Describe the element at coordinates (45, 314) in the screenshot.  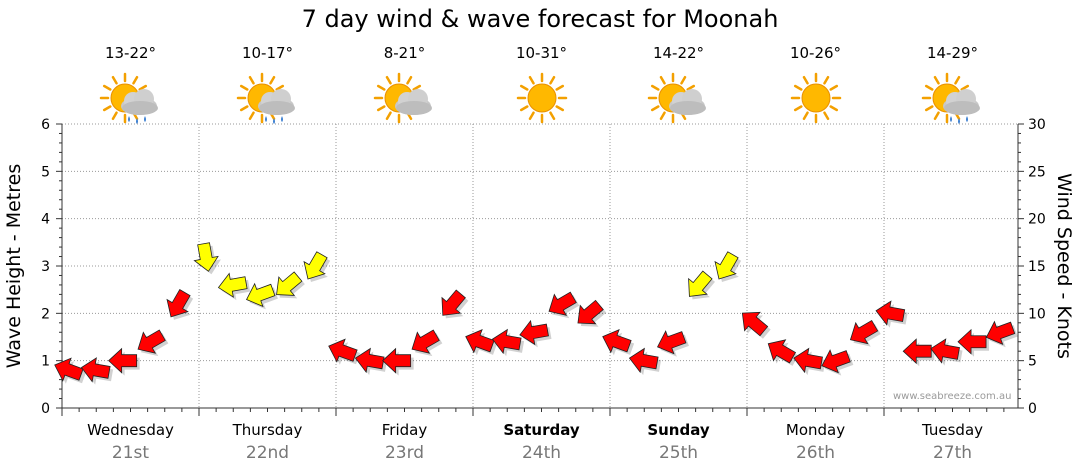
I see `y-tick-label-left: 2` at that location.